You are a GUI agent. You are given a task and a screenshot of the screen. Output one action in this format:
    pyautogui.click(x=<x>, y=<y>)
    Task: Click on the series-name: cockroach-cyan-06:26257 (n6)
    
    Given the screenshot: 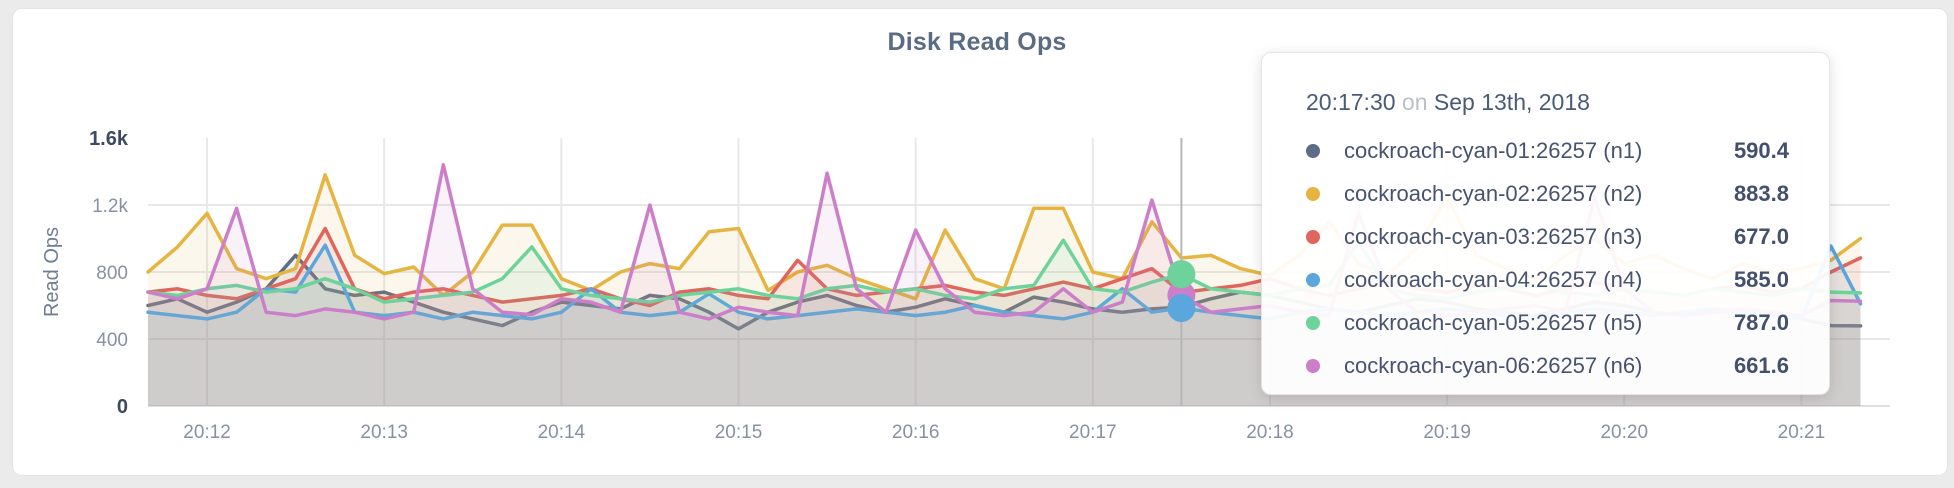 What is the action you would take?
    pyautogui.click(x=1493, y=365)
    